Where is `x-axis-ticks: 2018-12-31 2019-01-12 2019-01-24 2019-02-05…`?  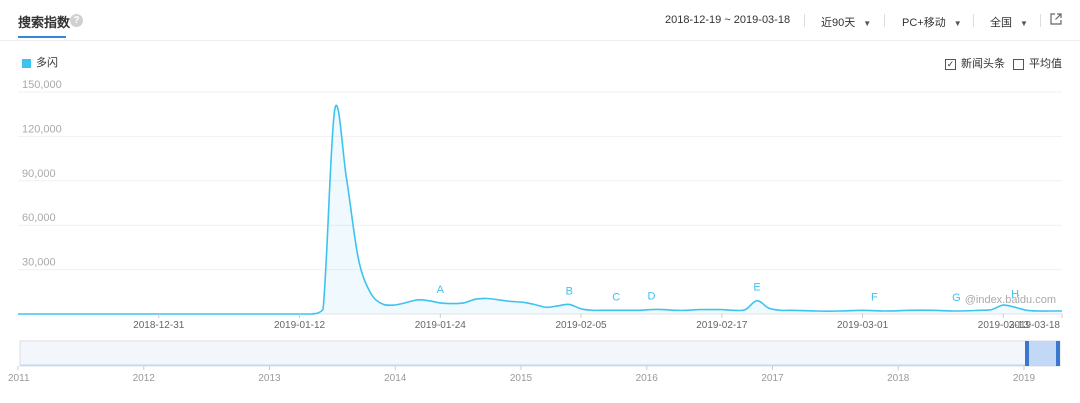 x-axis-ticks: 2018-12-31 2019-01-12 2019-01-24 2019-02-05… is located at coordinates (598, 322).